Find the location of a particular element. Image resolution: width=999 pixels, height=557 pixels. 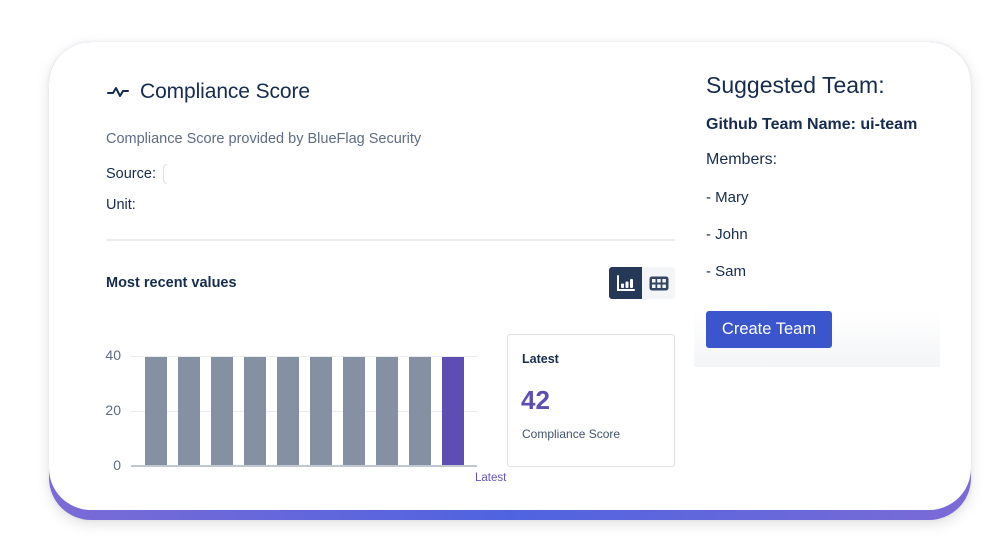

latest-value: 42 is located at coordinates (535, 400).